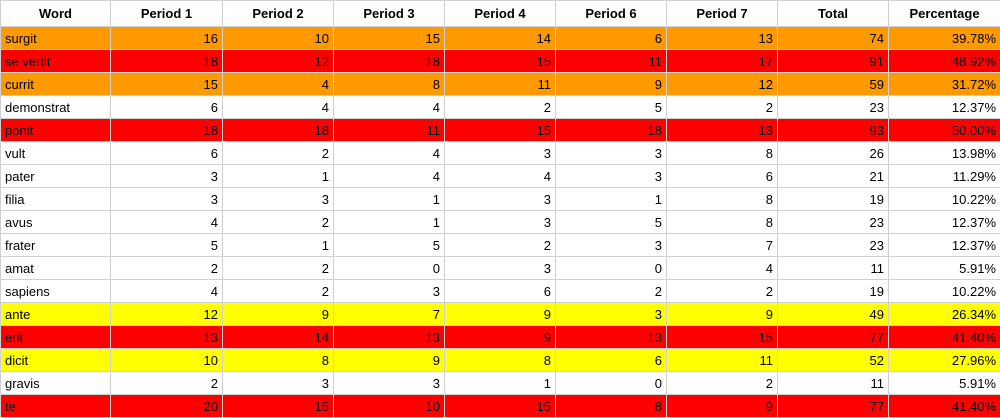 The height and width of the screenshot is (418, 1000). I want to click on value-cell: 16, so click(166, 38).